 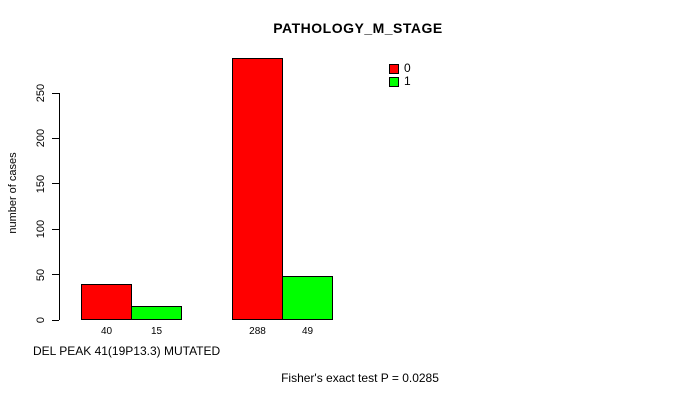 What do you see at coordinates (41, 229) in the screenshot?
I see `y-tick-label: 100` at bounding box center [41, 229].